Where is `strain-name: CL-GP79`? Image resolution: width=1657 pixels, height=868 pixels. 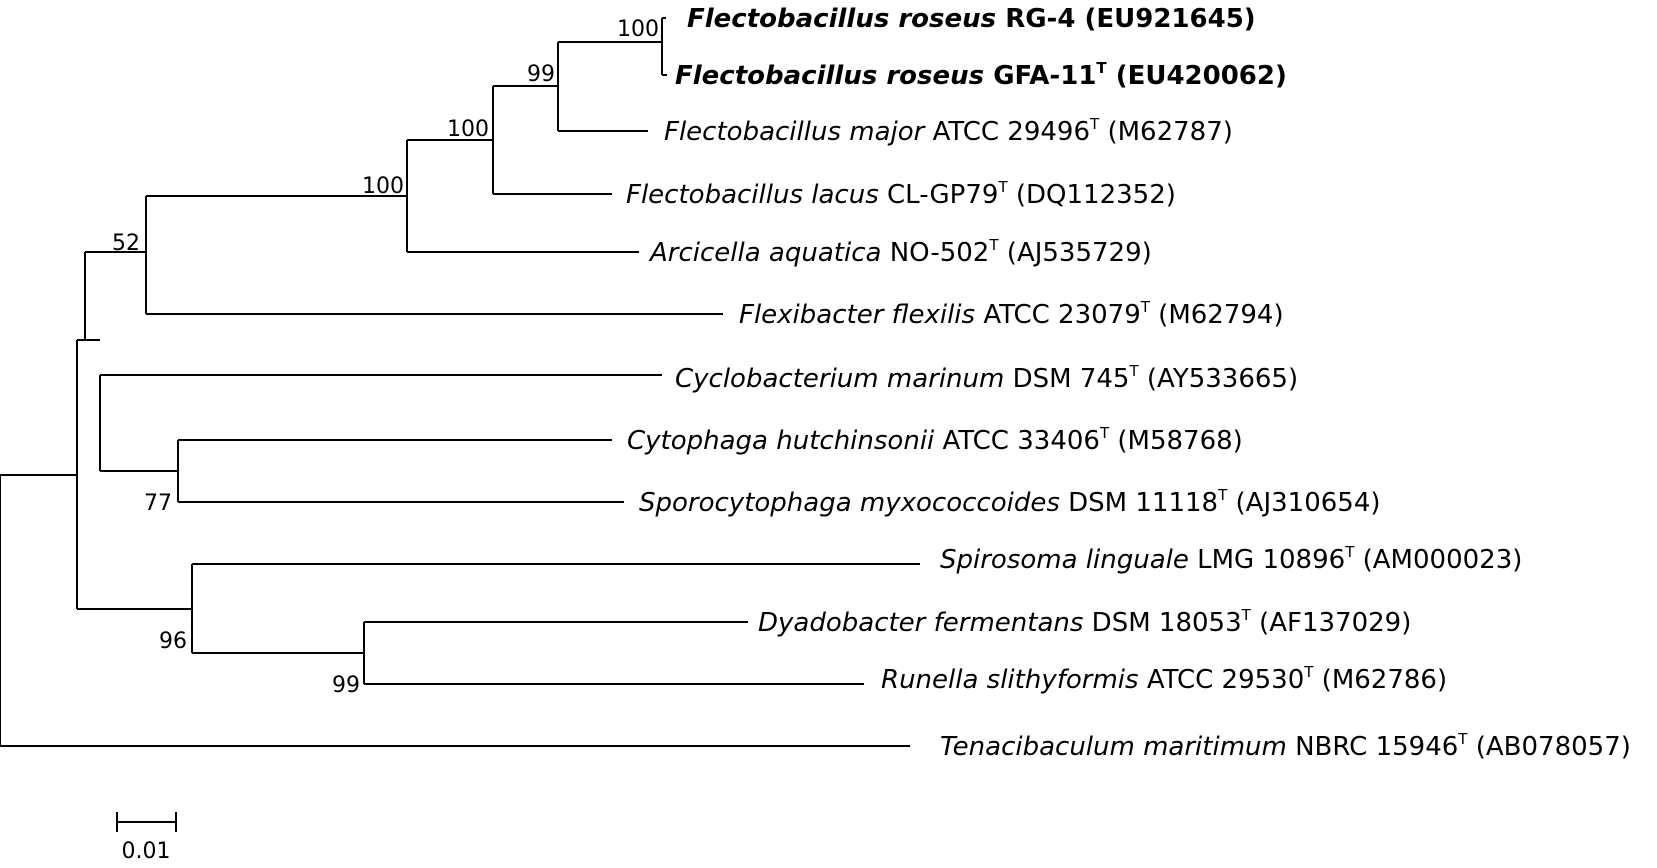 strain-name: CL-GP79 is located at coordinates (939, 195).